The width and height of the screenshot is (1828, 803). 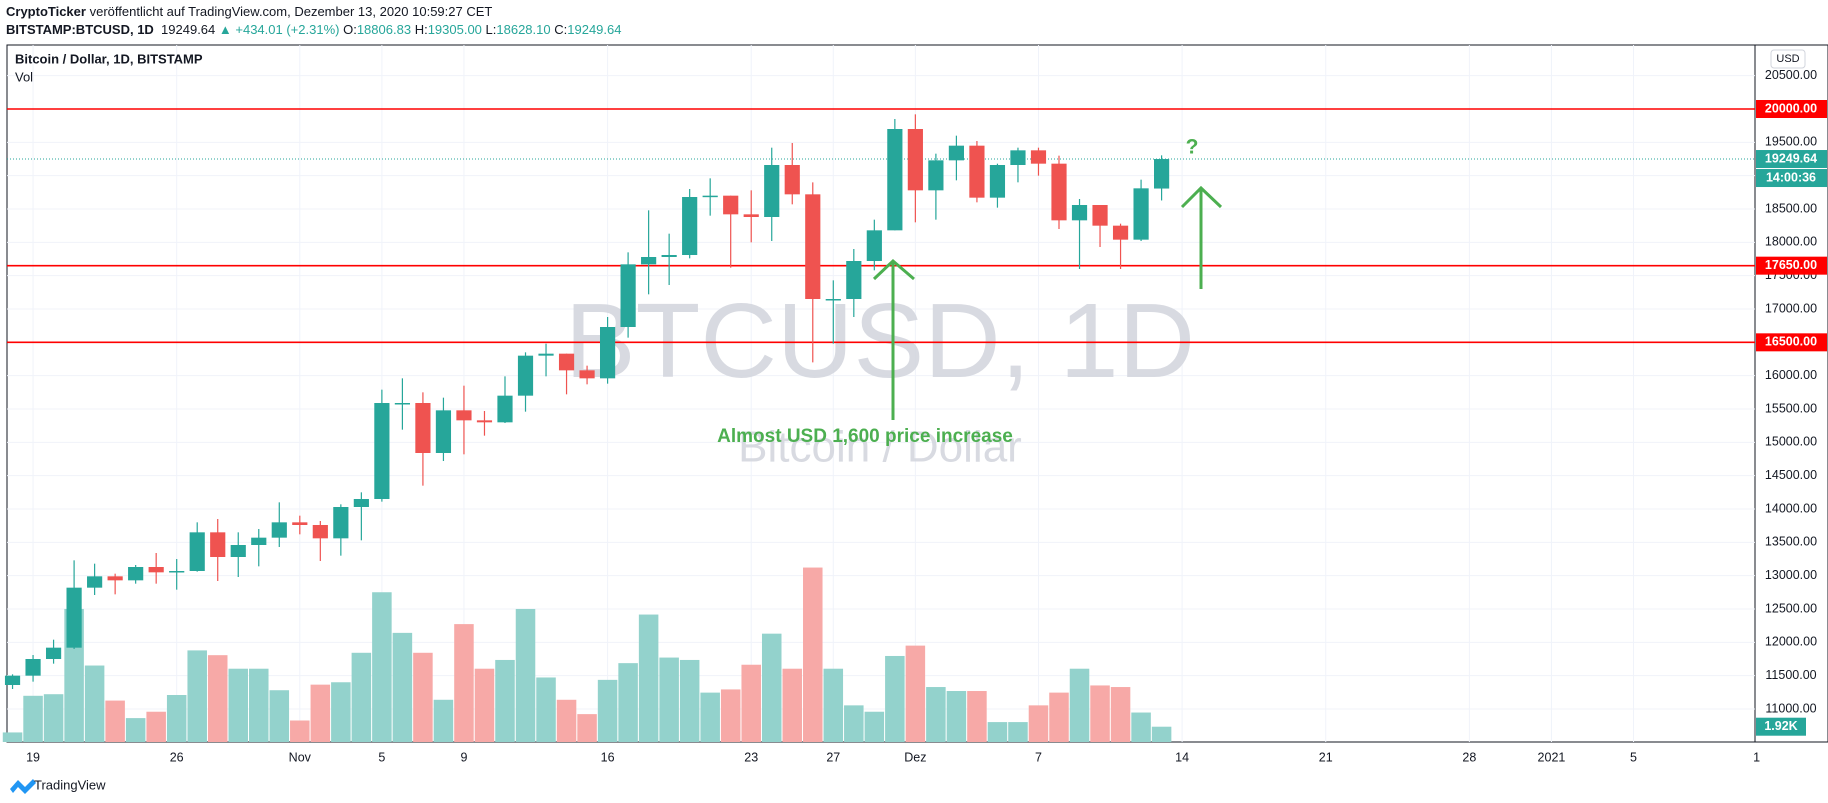 What do you see at coordinates (751, 757) in the screenshot?
I see `x-tick-label: 23` at bounding box center [751, 757].